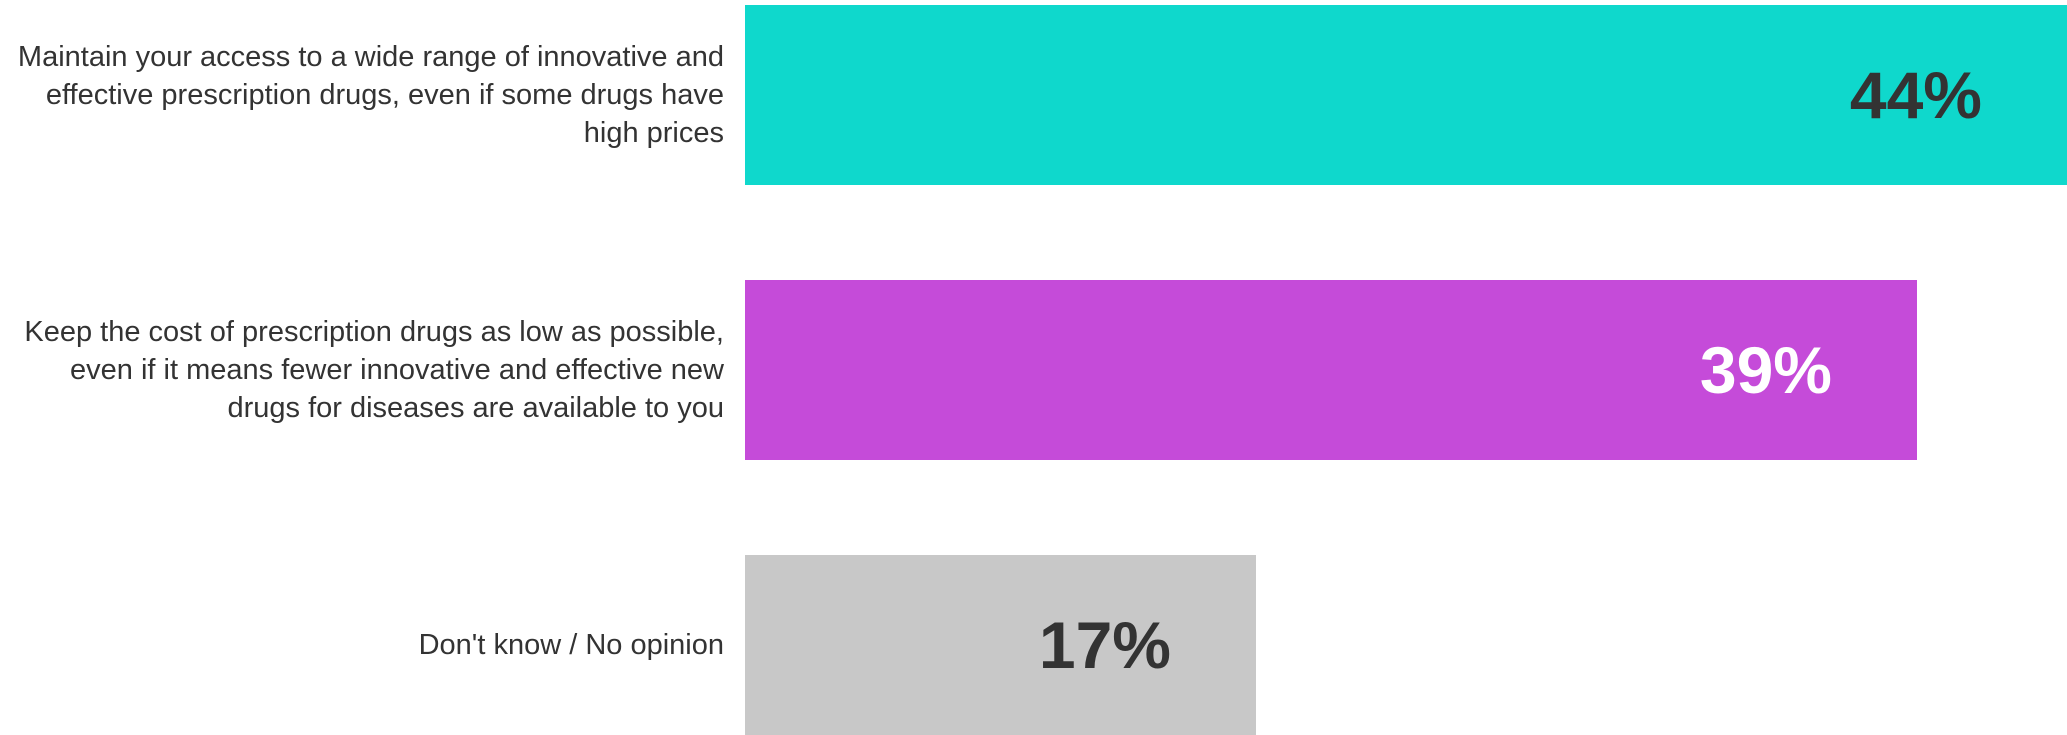 This screenshot has width=2067, height=735. Describe the element at coordinates (1765, 370) in the screenshot. I see `value-label-1: 39%` at that location.